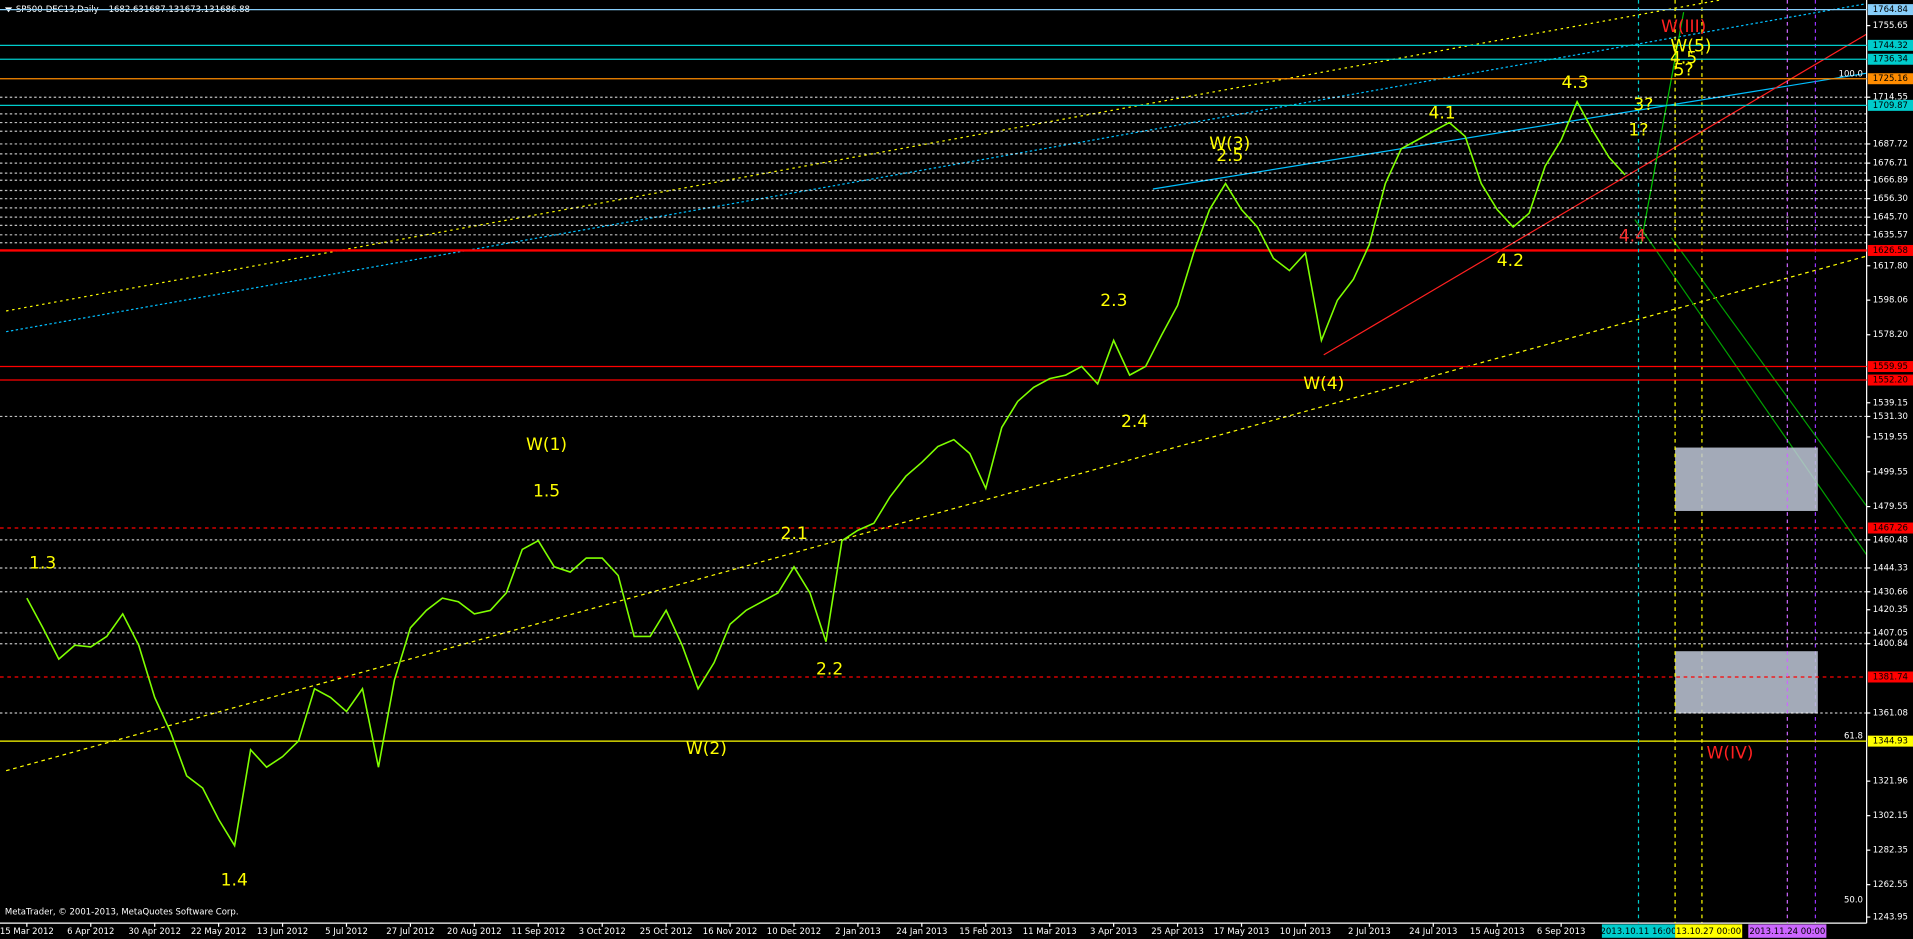 Image resolution: width=1913 pixels, height=939 pixels. Describe the element at coordinates (985, 932) in the screenshot. I see `x-tick-label: 15 Feb 2013` at that location.